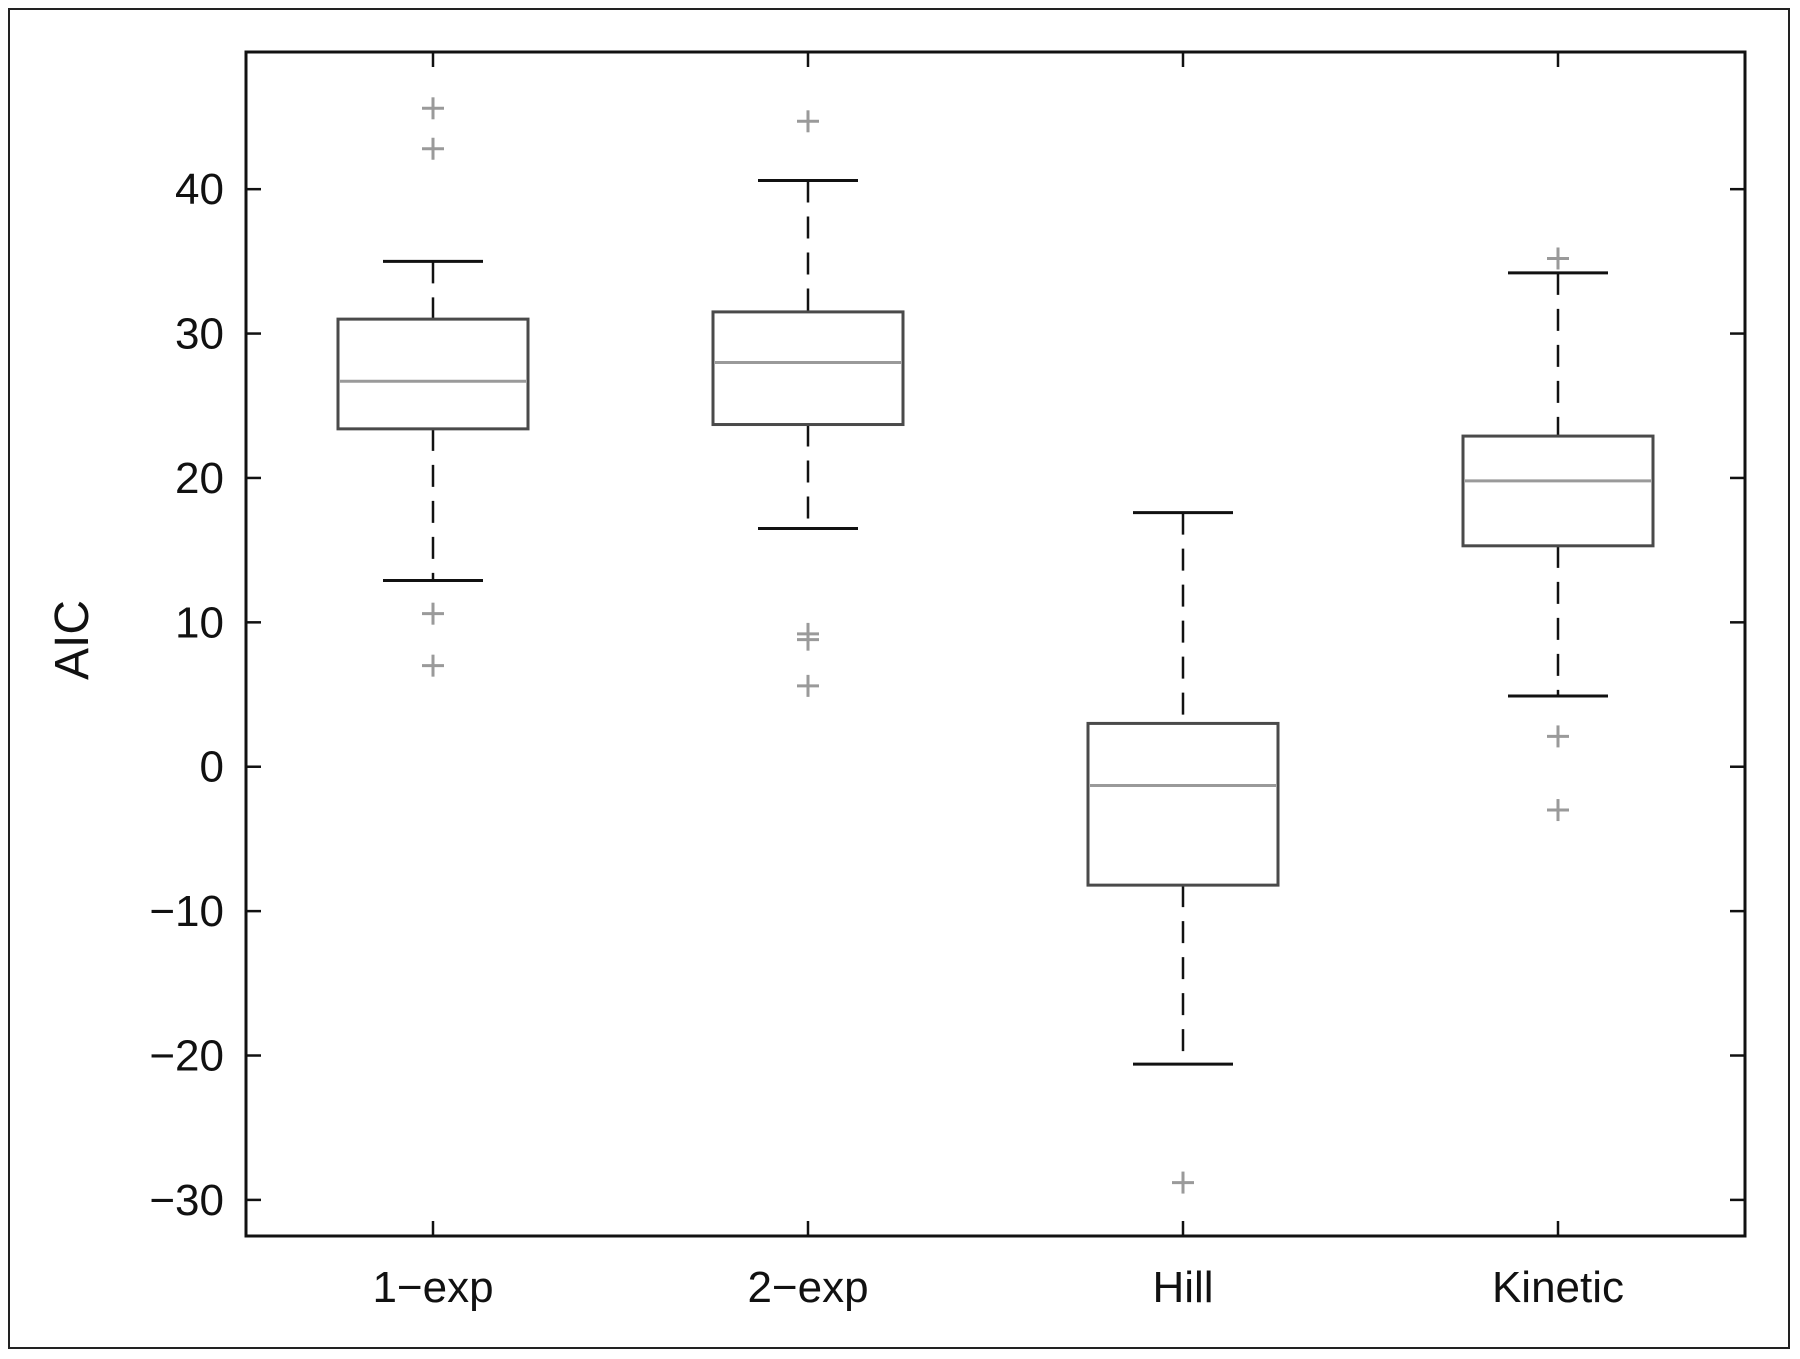 This screenshot has width=1800, height=1359. Describe the element at coordinates (807, 1287) in the screenshot. I see `x-tick-label: 2−exp` at that location.